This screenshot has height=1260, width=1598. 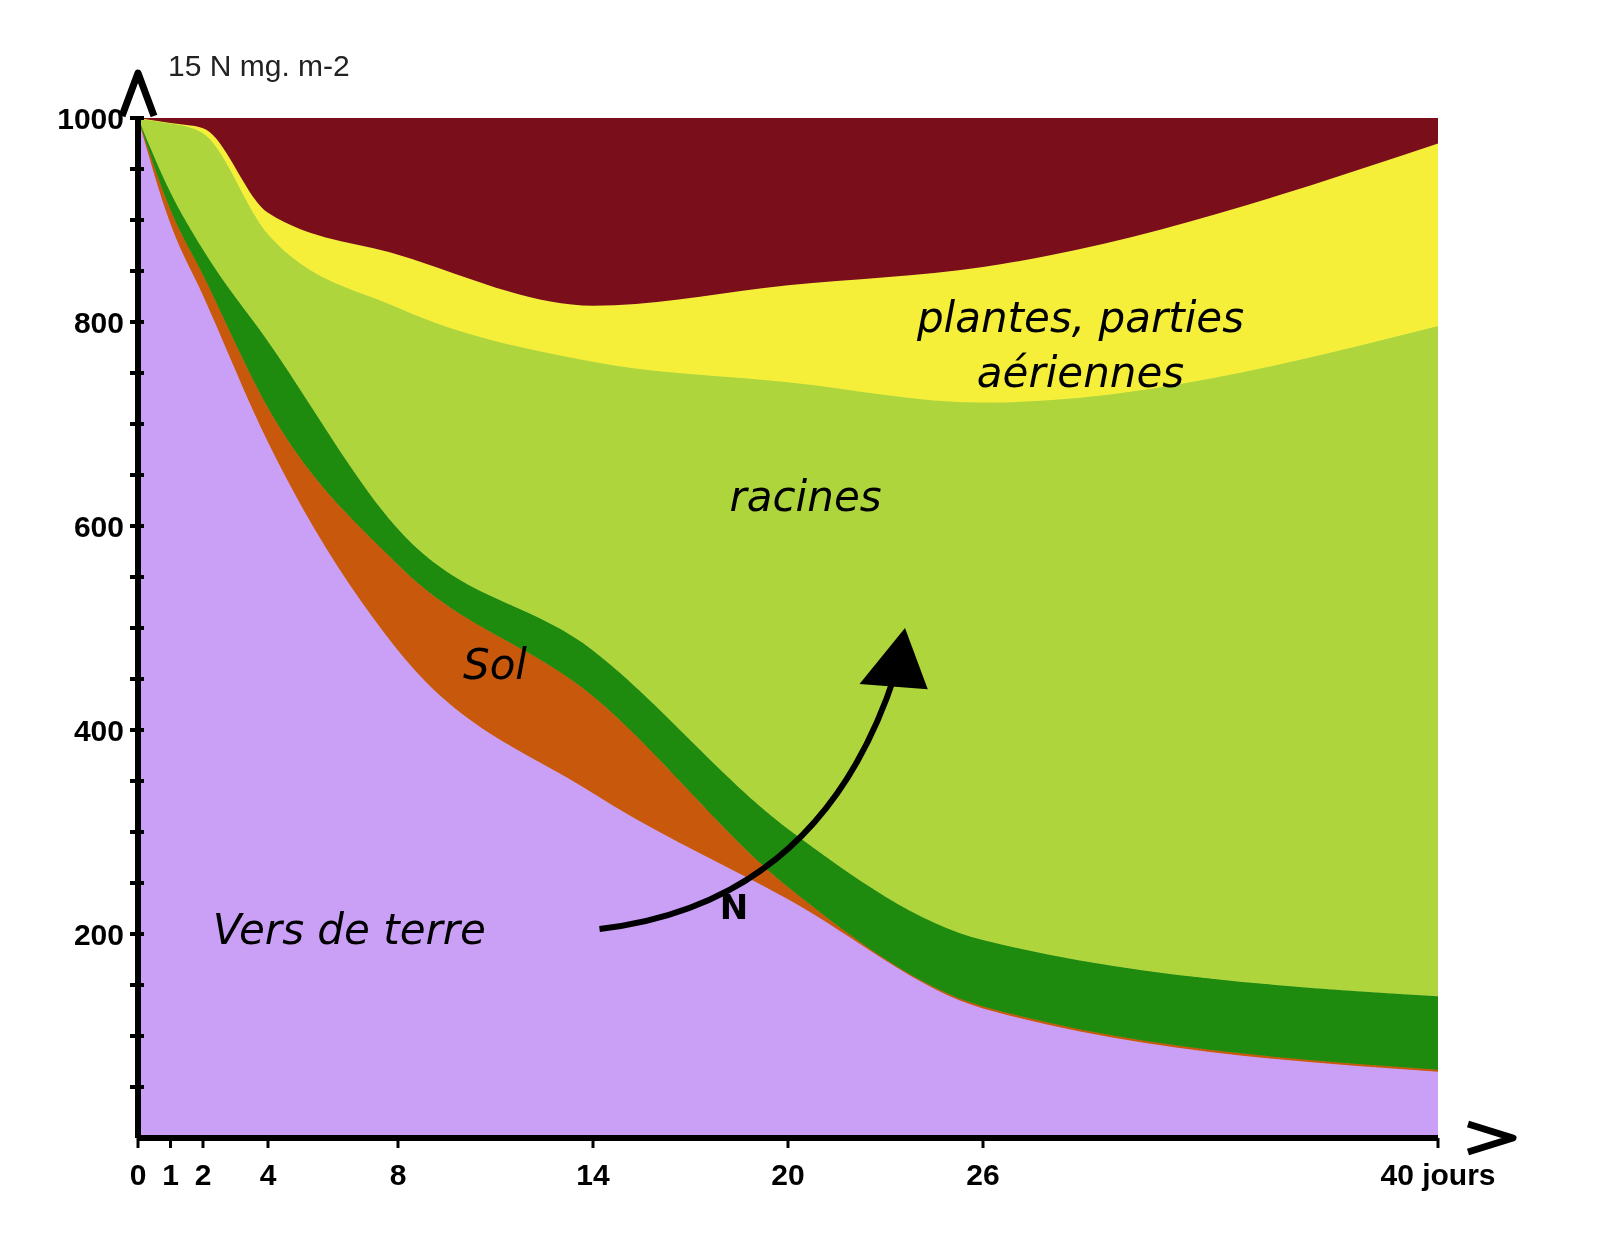 I want to click on y-axis-title: 15 N mg. m-2, so click(x=259, y=65).